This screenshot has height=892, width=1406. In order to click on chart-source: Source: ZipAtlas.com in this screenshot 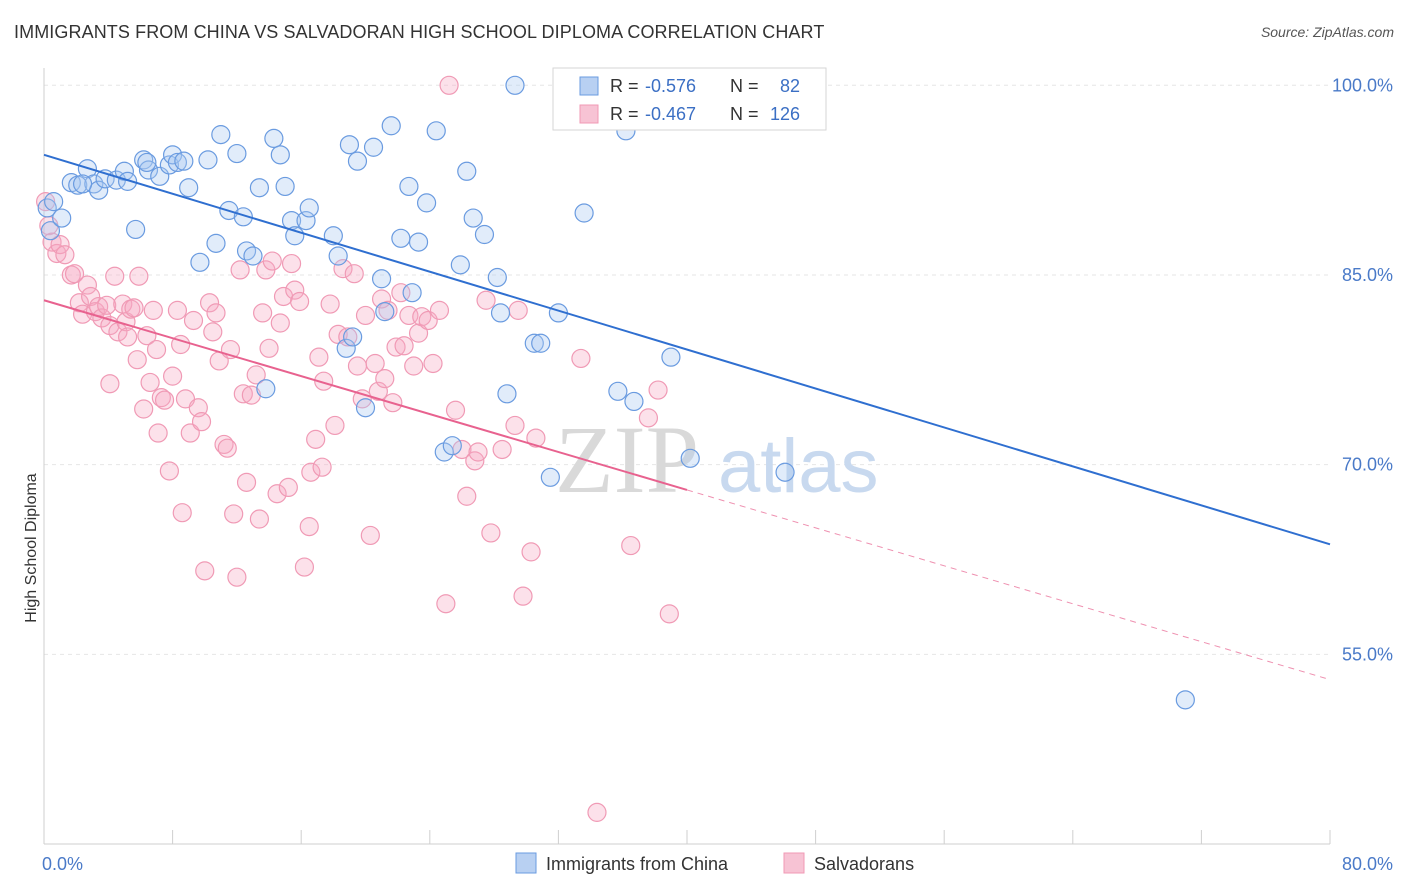, I will do `click(1327, 32)`.